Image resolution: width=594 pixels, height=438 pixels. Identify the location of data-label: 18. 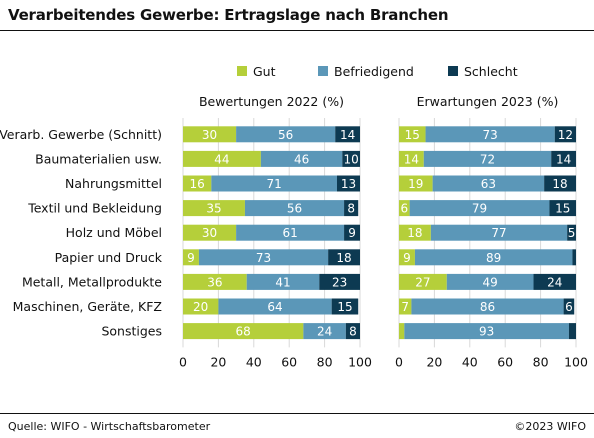
(343, 258).